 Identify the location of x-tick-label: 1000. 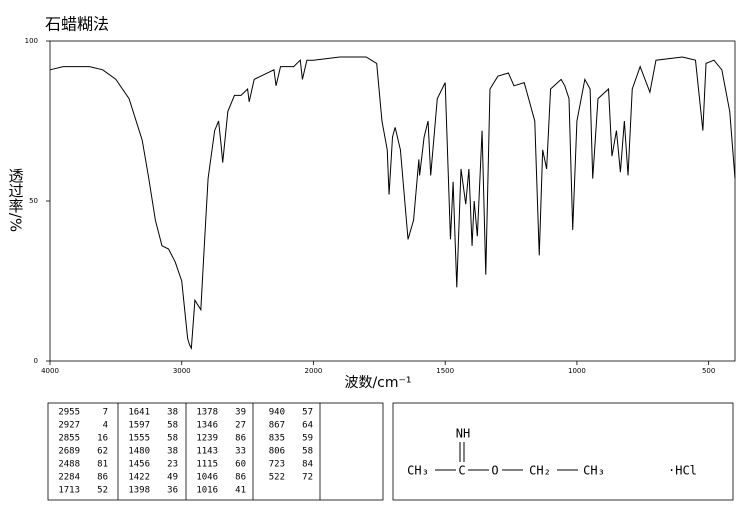
(577, 371).